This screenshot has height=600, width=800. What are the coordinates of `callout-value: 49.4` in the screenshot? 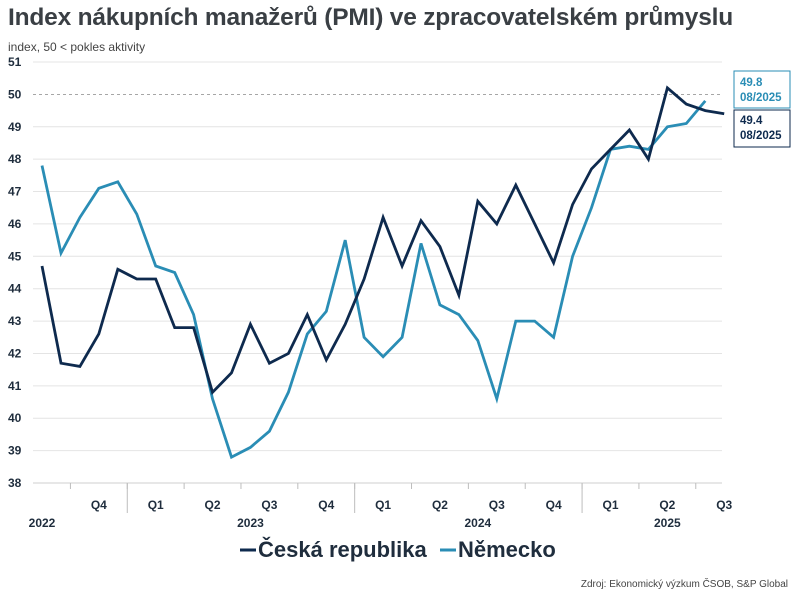 It's located at (751, 121).